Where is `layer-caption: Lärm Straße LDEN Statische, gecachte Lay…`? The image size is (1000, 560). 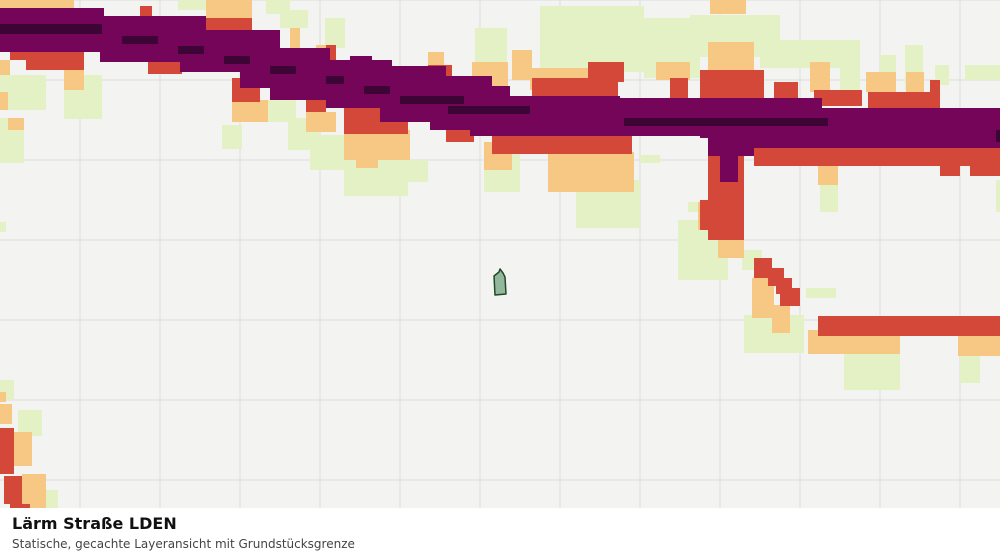 layer-caption: Lärm Straße LDEN Statische, gecachte Lay… is located at coordinates (500, 534).